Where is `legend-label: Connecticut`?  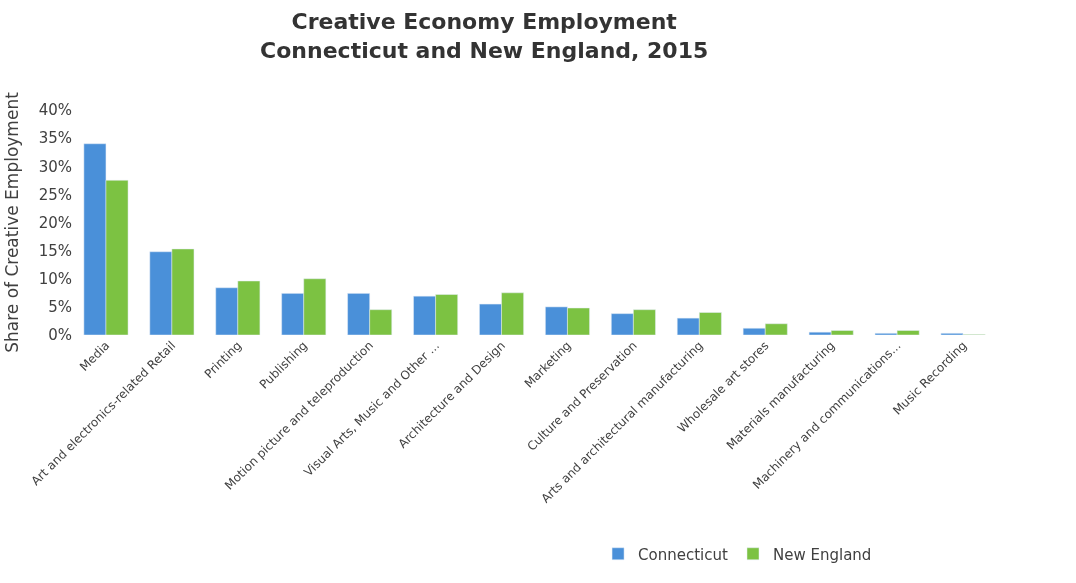 legend-label: Connecticut is located at coordinates (683, 554).